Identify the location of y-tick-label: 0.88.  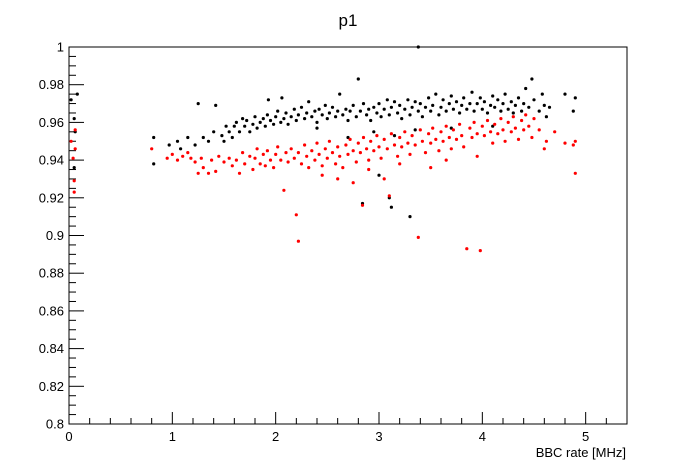
(51, 273).